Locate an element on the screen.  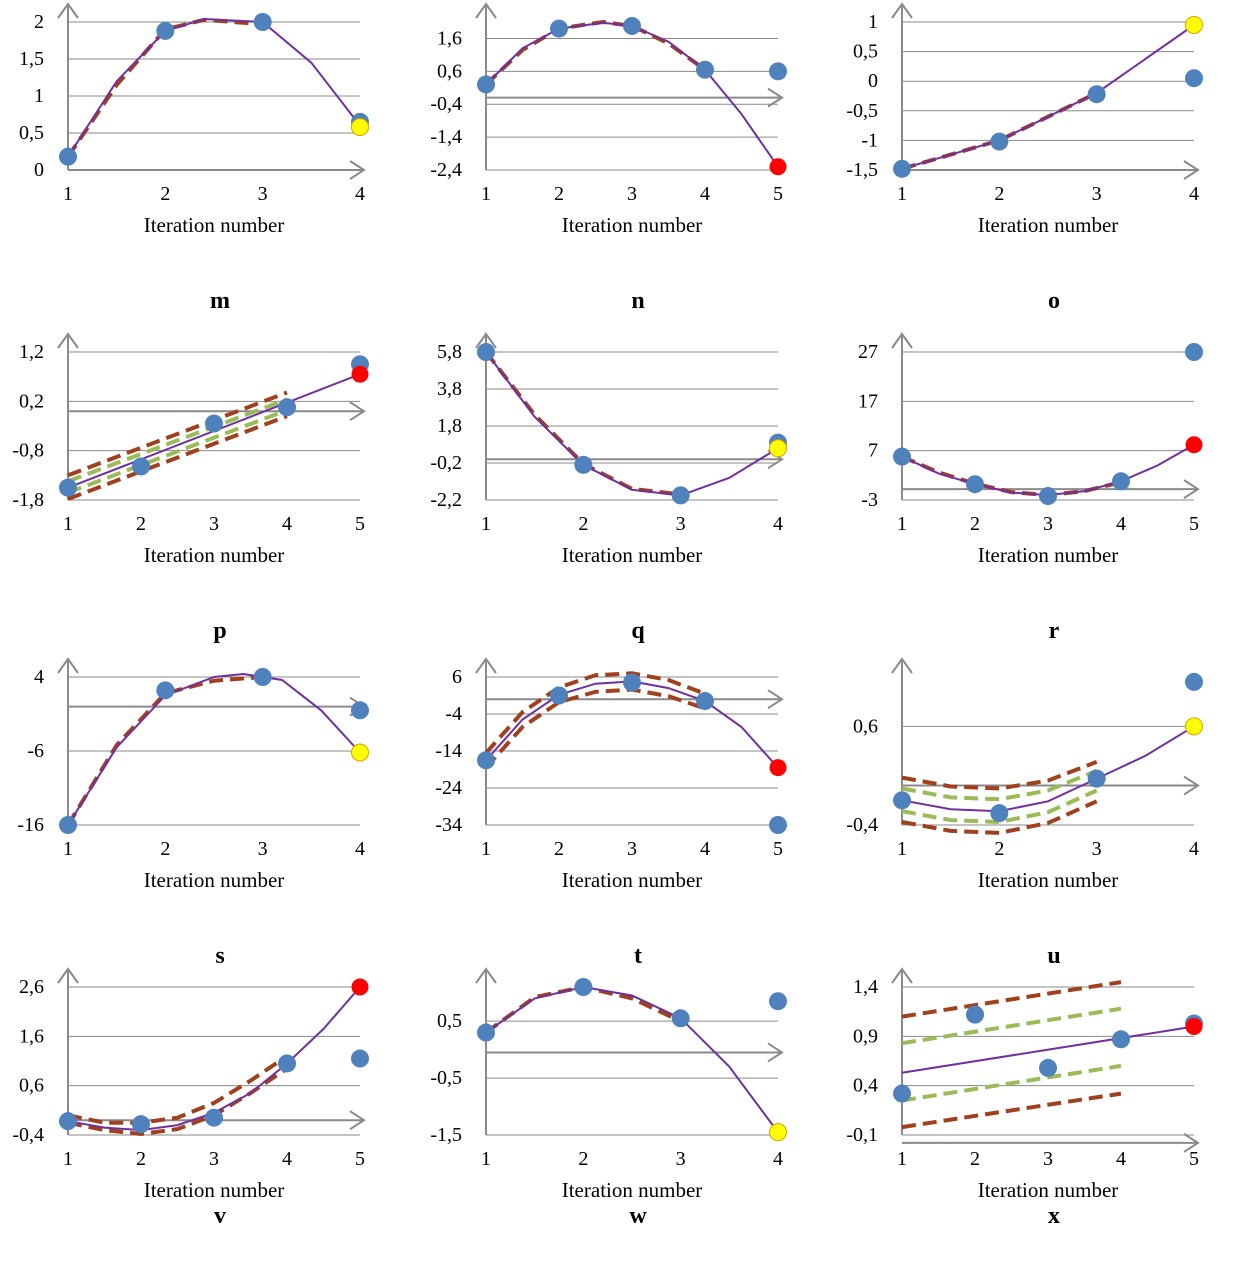
panel-letter: p is located at coordinates (220, 631).